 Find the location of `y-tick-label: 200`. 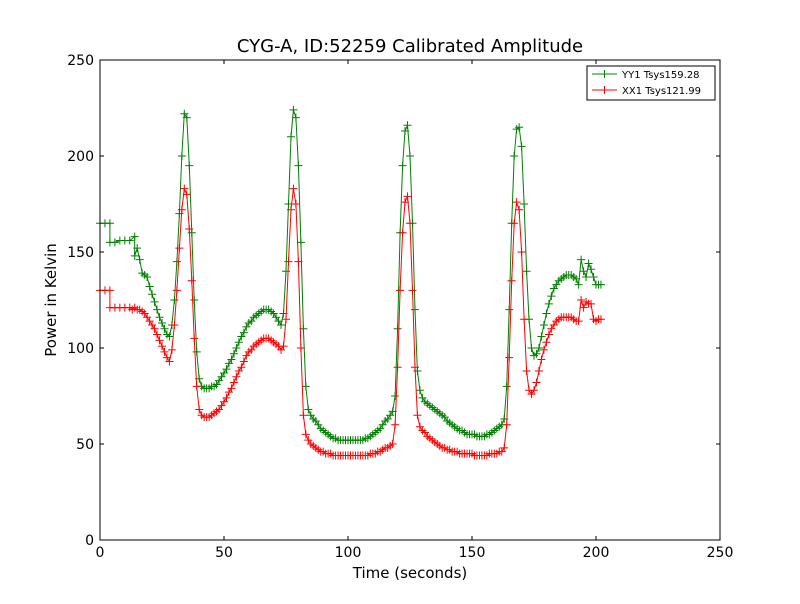

y-tick-label: 200 is located at coordinates (80, 157).